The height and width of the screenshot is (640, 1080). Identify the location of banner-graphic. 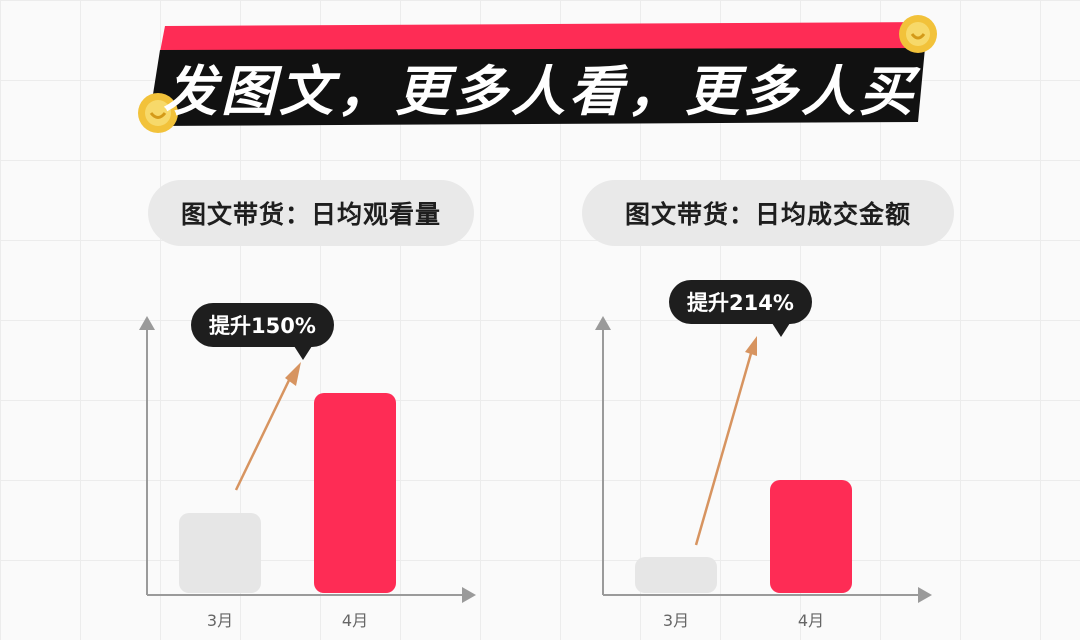
(537, 74).